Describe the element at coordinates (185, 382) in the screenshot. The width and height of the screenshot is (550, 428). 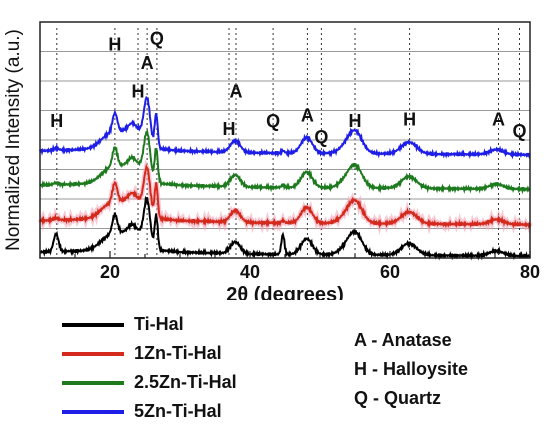
I see `legend-label: 2.5Zn-Ti-Hal` at that location.